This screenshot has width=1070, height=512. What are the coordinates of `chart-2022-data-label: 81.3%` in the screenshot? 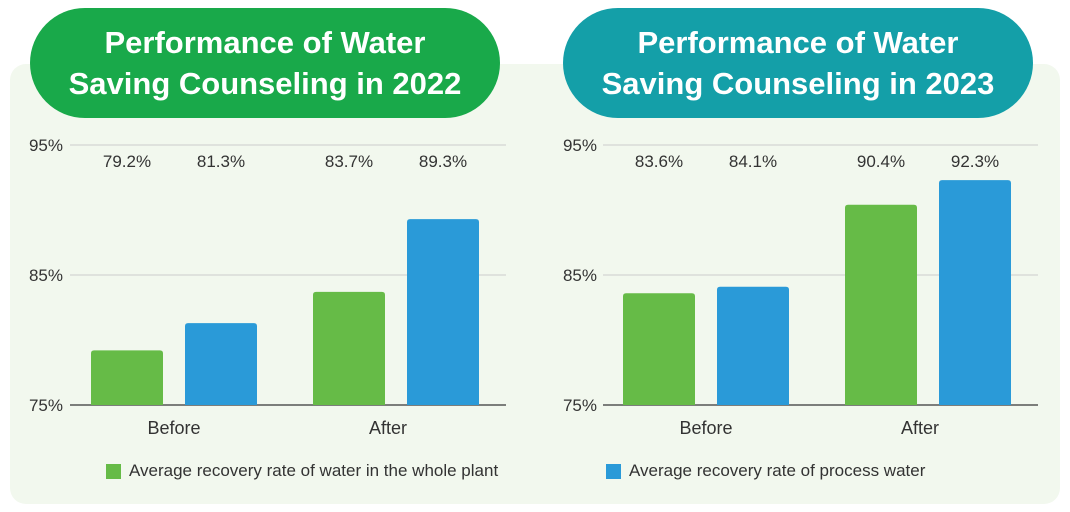 It's located at (221, 161).